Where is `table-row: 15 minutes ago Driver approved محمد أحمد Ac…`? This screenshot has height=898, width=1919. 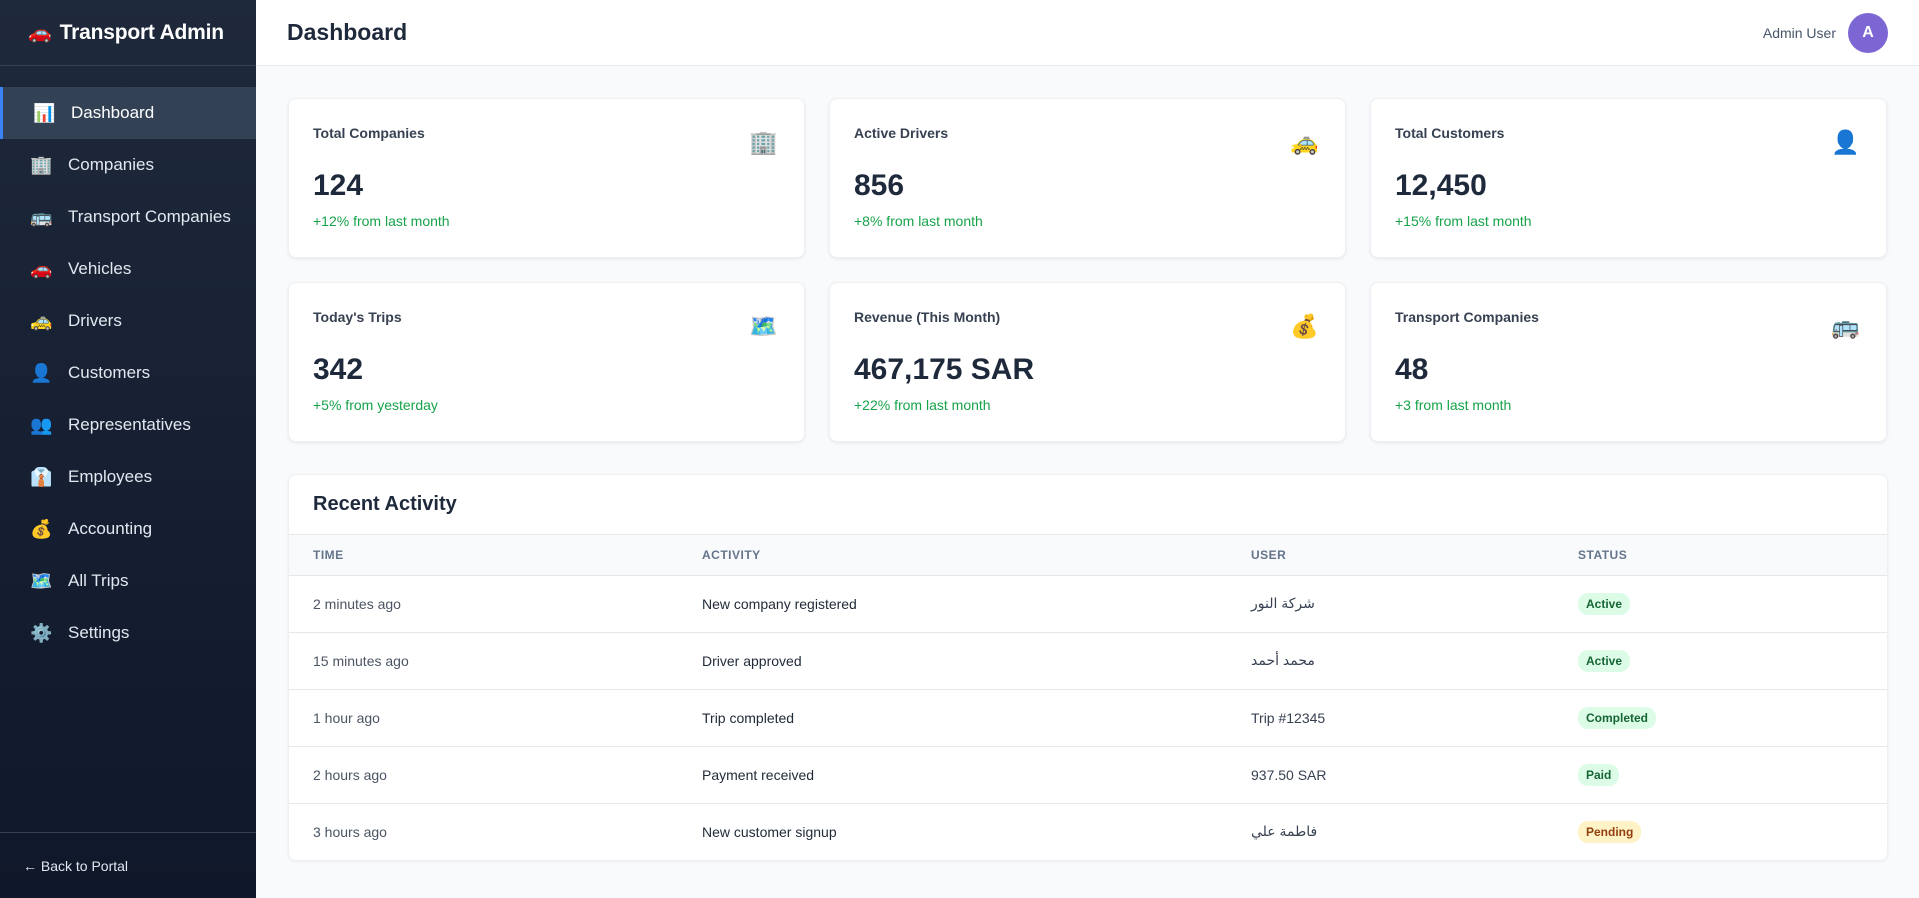 table-row: 15 minutes ago Driver approved محمد أحمد Ac… is located at coordinates (1088, 660).